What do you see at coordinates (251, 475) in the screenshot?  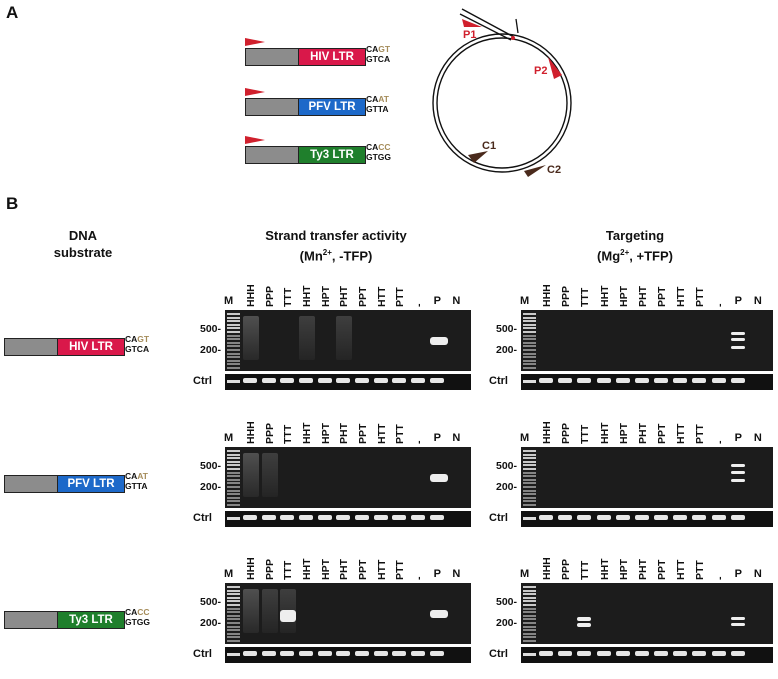 I see `gel-smear` at bounding box center [251, 475].